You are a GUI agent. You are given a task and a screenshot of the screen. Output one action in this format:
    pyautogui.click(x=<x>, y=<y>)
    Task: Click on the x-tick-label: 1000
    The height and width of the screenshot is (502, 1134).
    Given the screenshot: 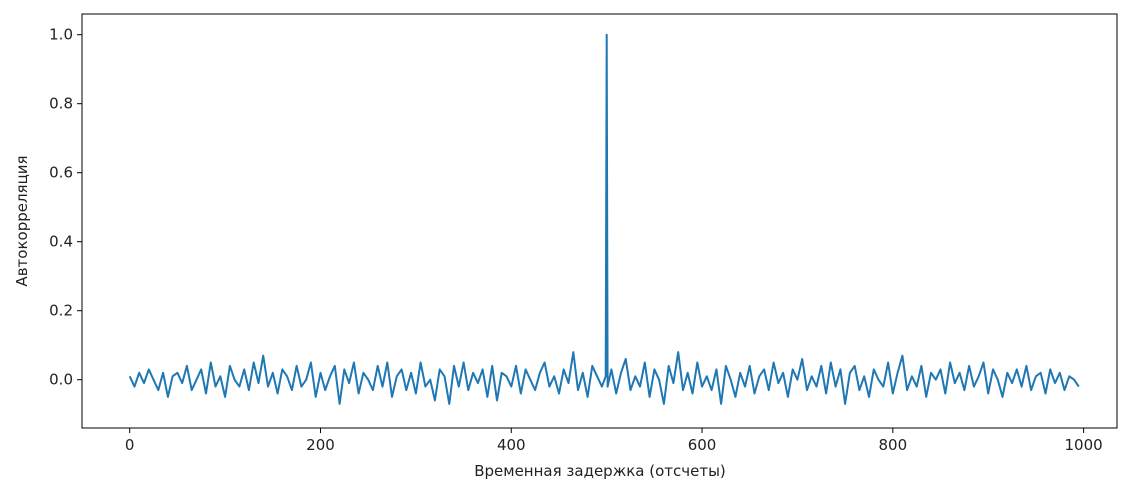 What is the action you would take?
    pyautogui.click(x=1084, y=445)
    